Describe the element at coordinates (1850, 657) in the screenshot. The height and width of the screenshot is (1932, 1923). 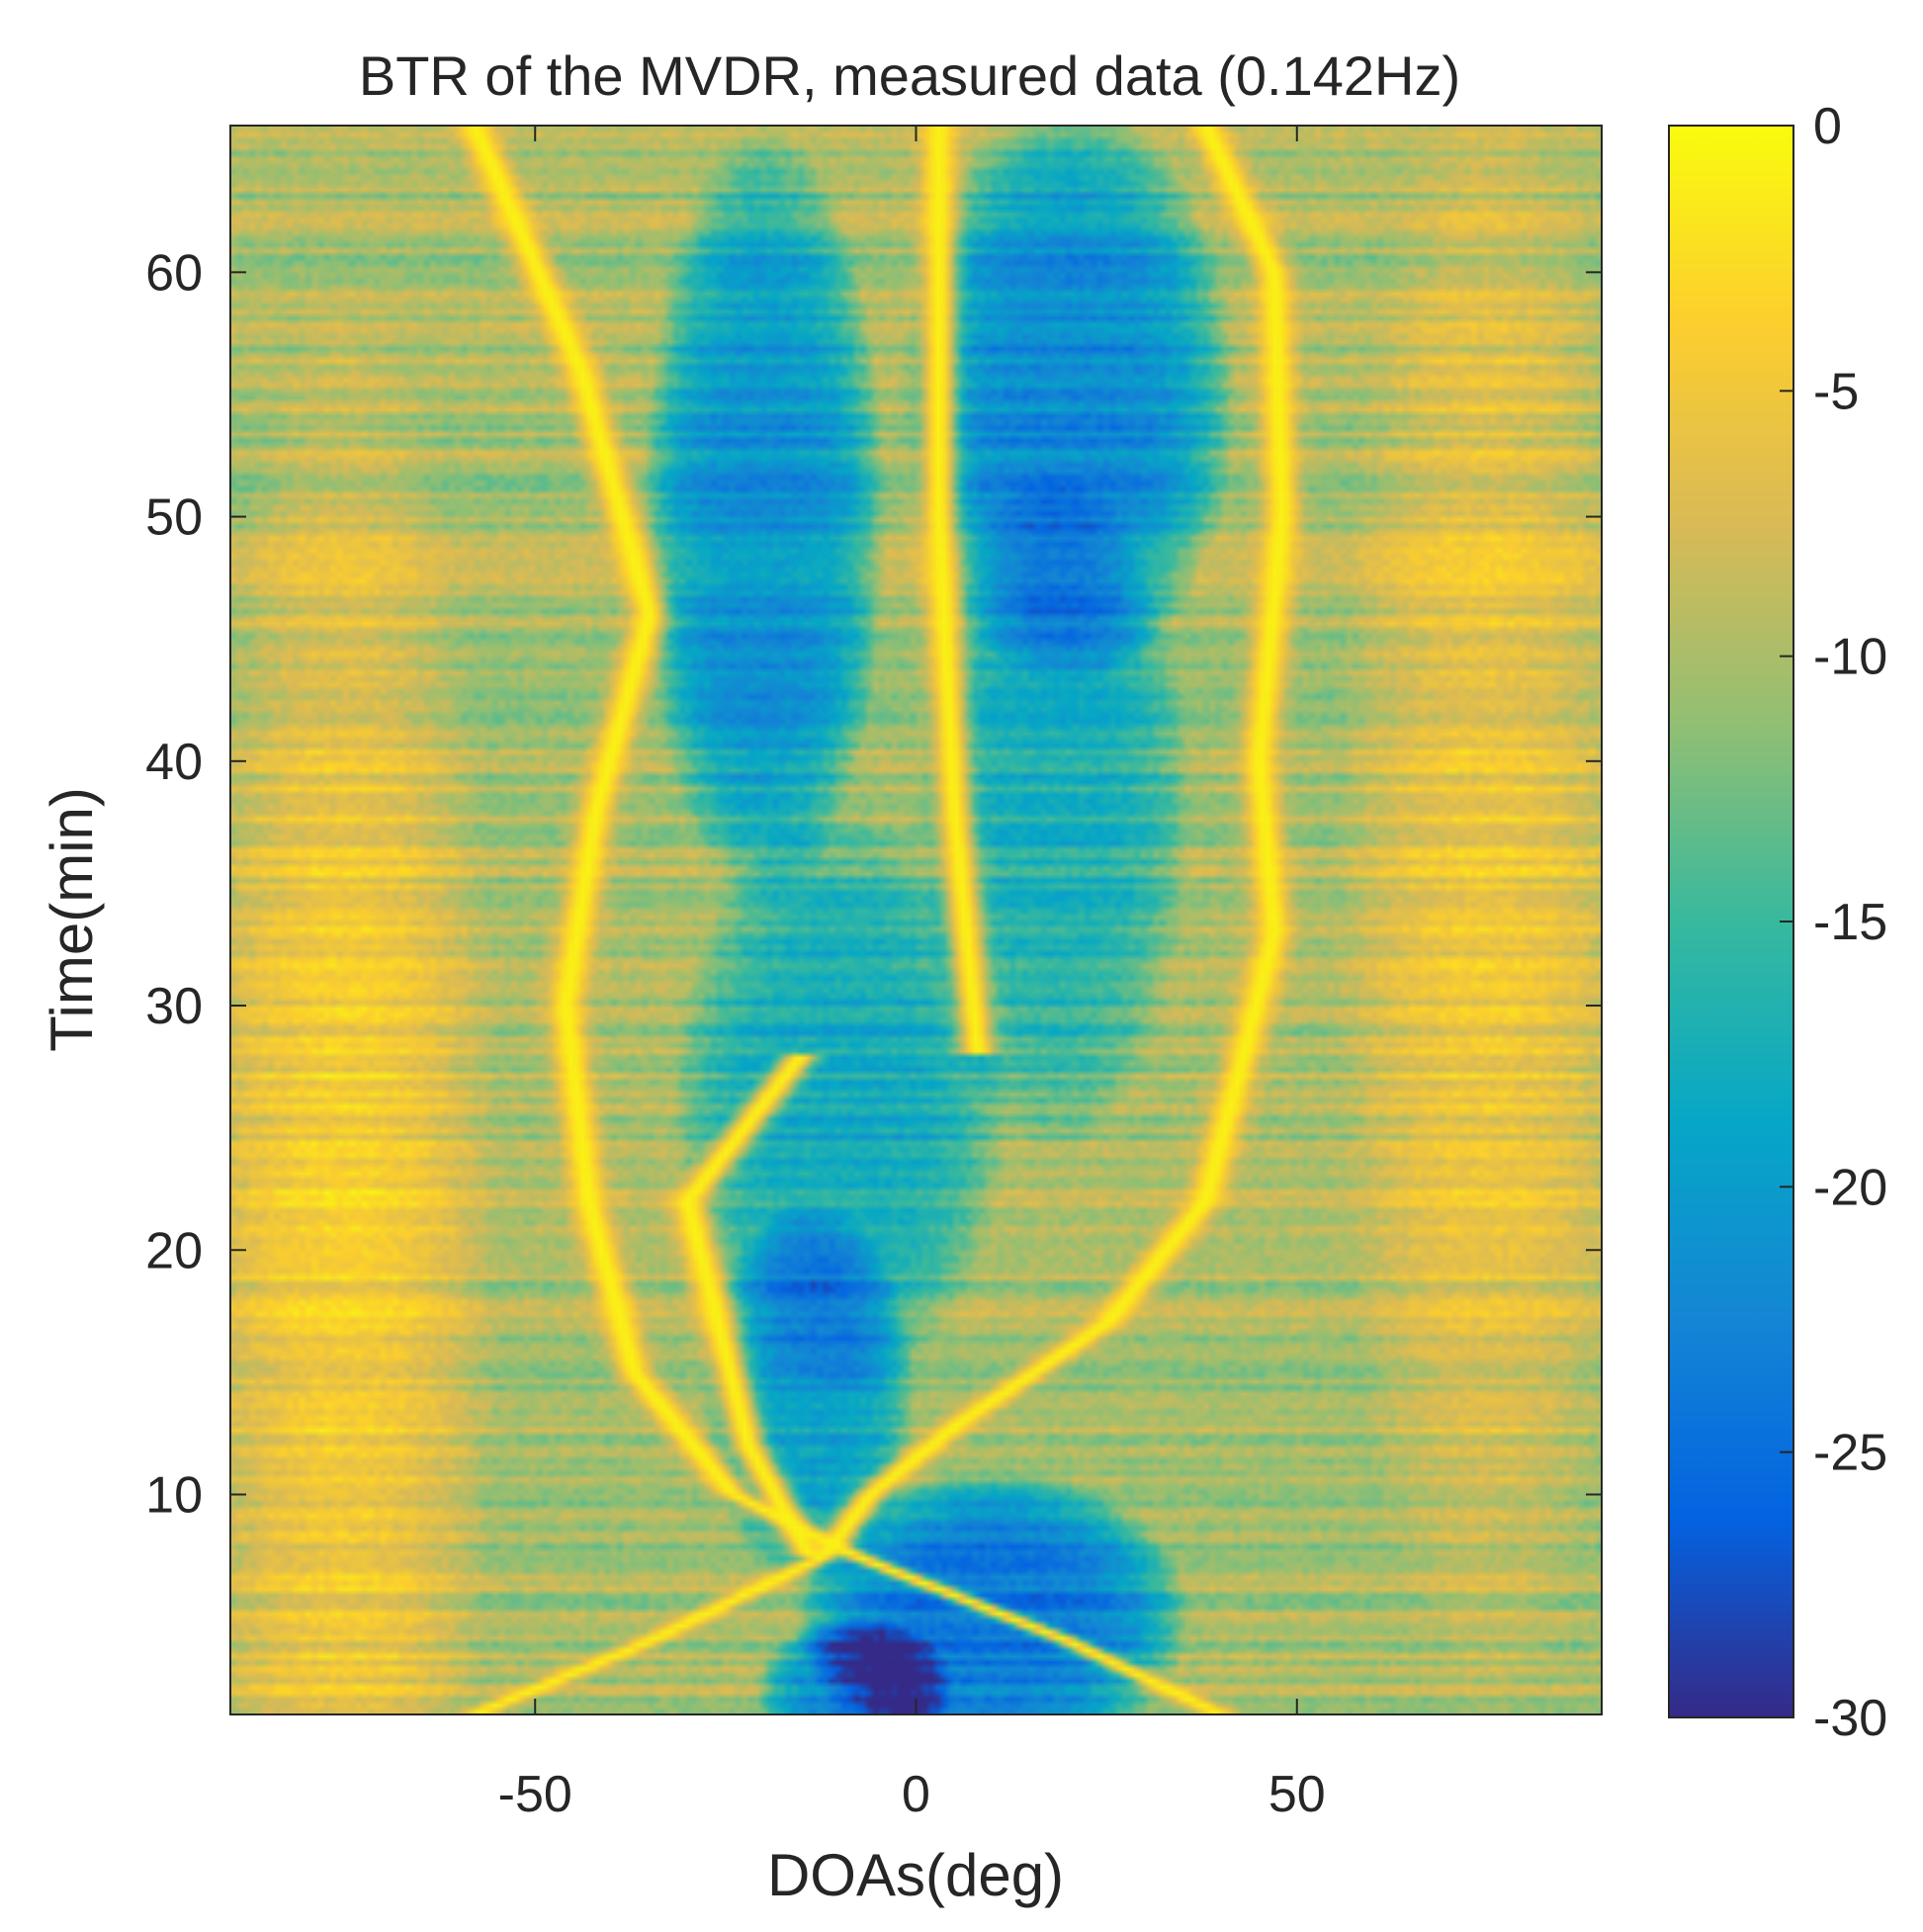
I see `colorbar-tick-label: -10` at that location.